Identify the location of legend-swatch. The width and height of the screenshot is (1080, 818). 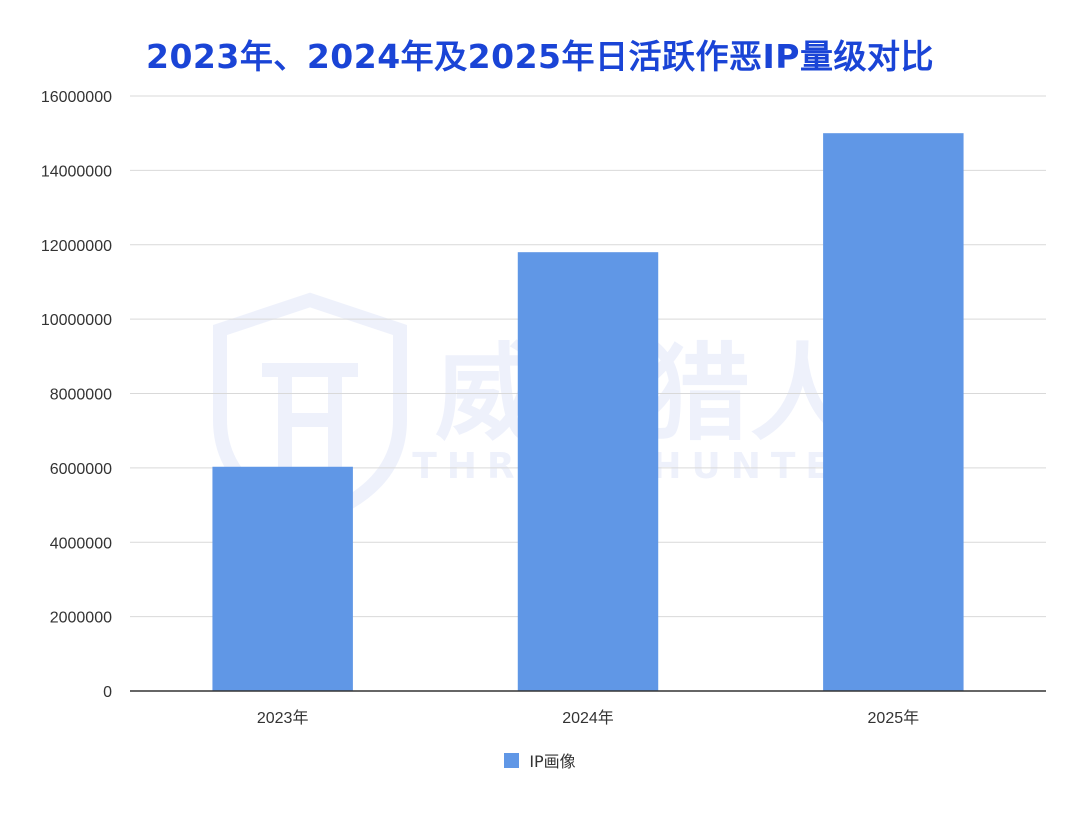
(512, 760).